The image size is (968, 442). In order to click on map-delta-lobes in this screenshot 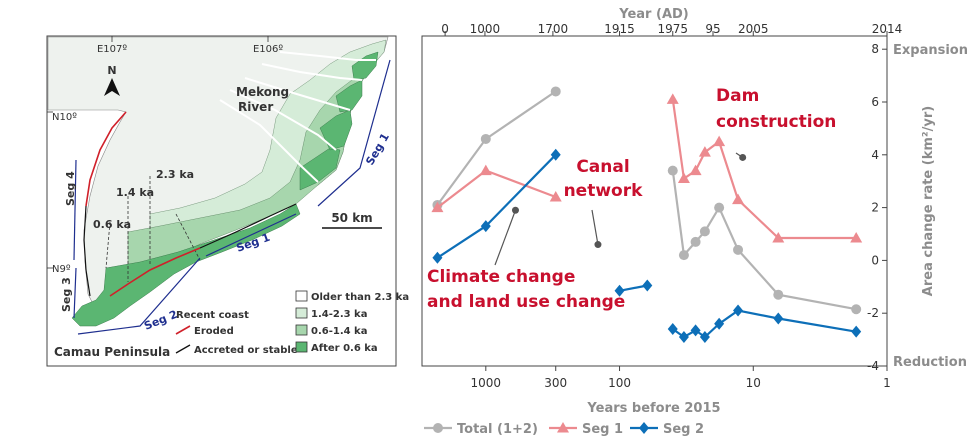, I will do `click(339, 121)`.